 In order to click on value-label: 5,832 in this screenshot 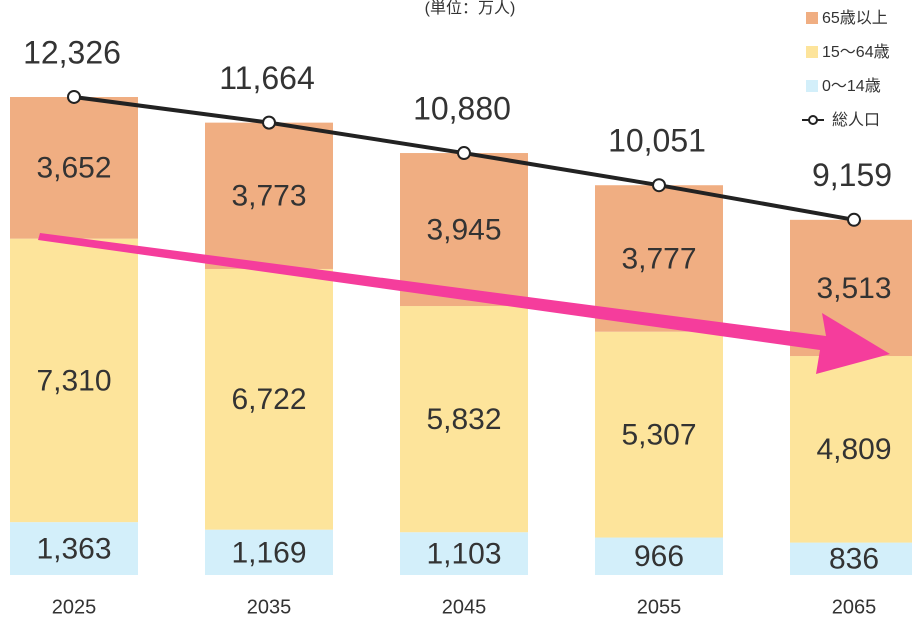, I will do `click(463, 419)`.